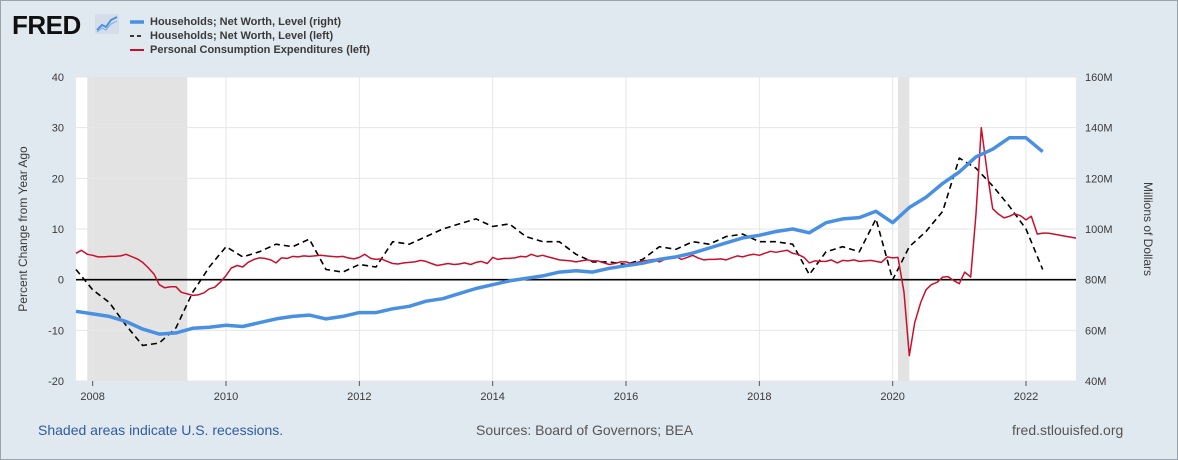 Image resolution: width=1178 pixels, height=460 pixels. Describe the element at coordinates (137, 22) in the screenshot. I see `legend-swatch-net-worth-right` at that location.